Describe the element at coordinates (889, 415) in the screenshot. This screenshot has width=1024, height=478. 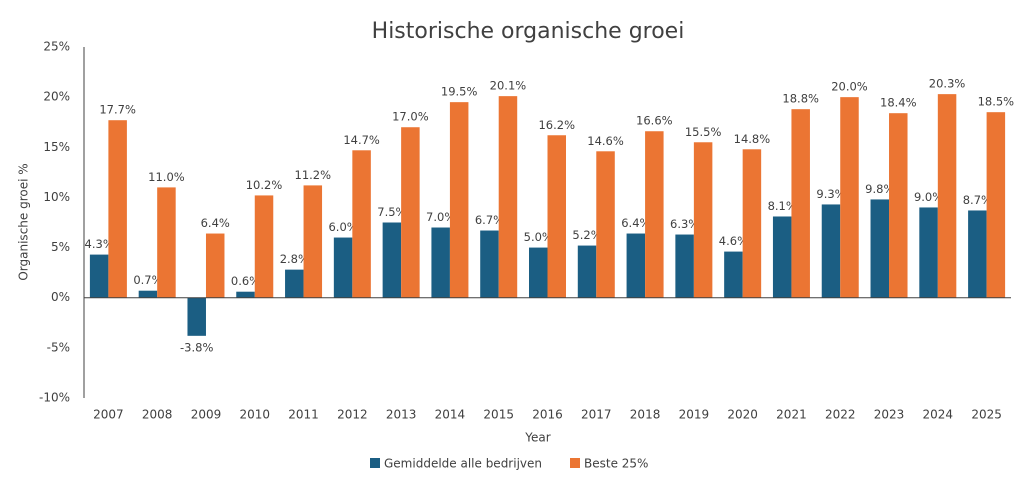
I see `x-tick-label: 2023` at that location.